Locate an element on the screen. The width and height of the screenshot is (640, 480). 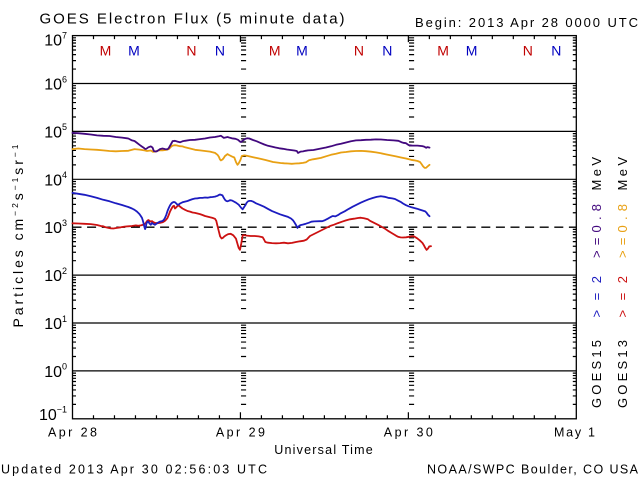
svg-text: Particles cm−2s−1sr−1 is located at coordinates (18, 235).